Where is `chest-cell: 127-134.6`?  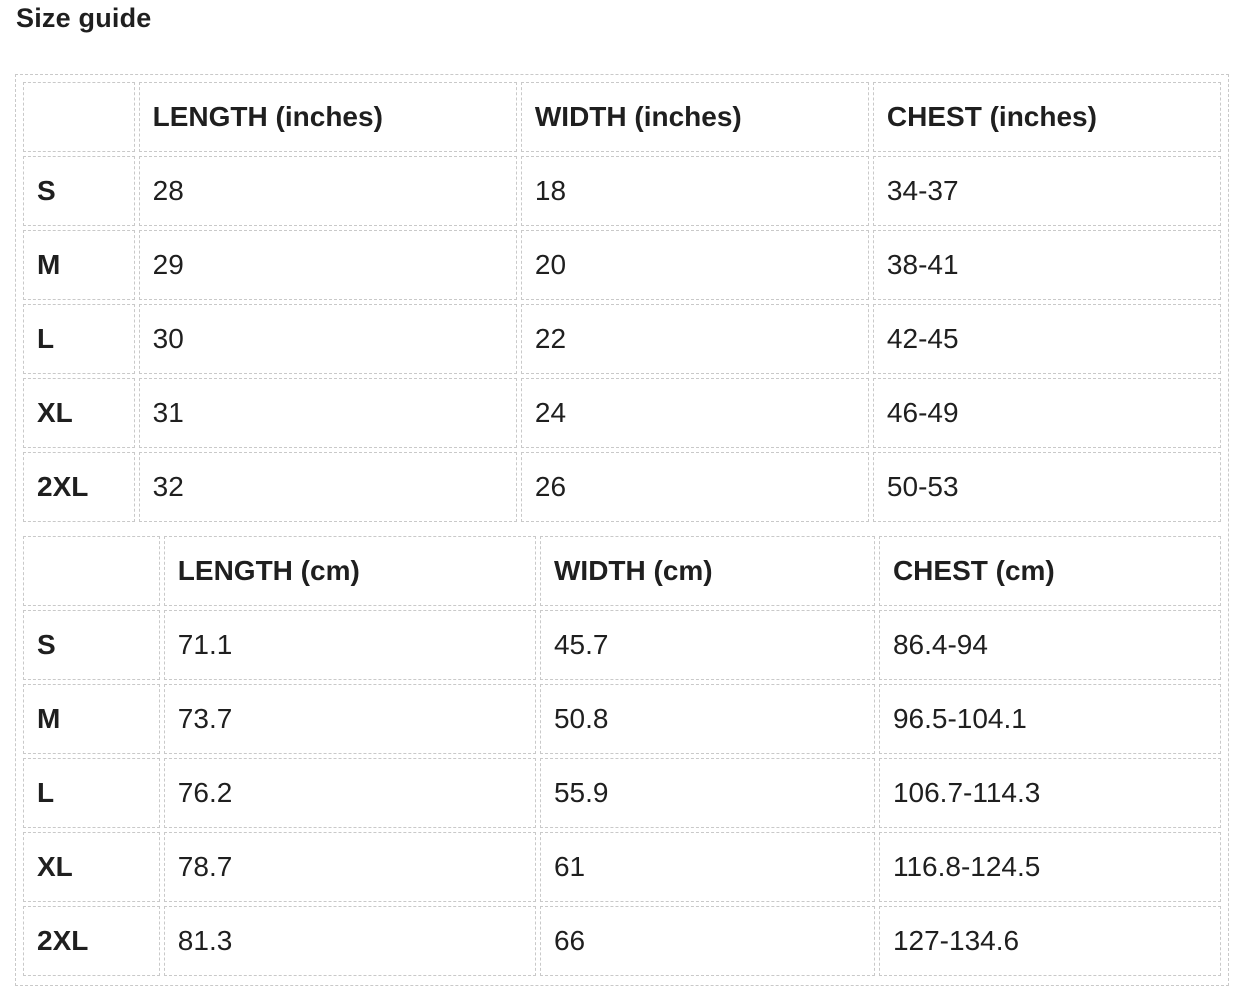
chest-cell: 127-134.6 is located at coordinates (1049, 941).